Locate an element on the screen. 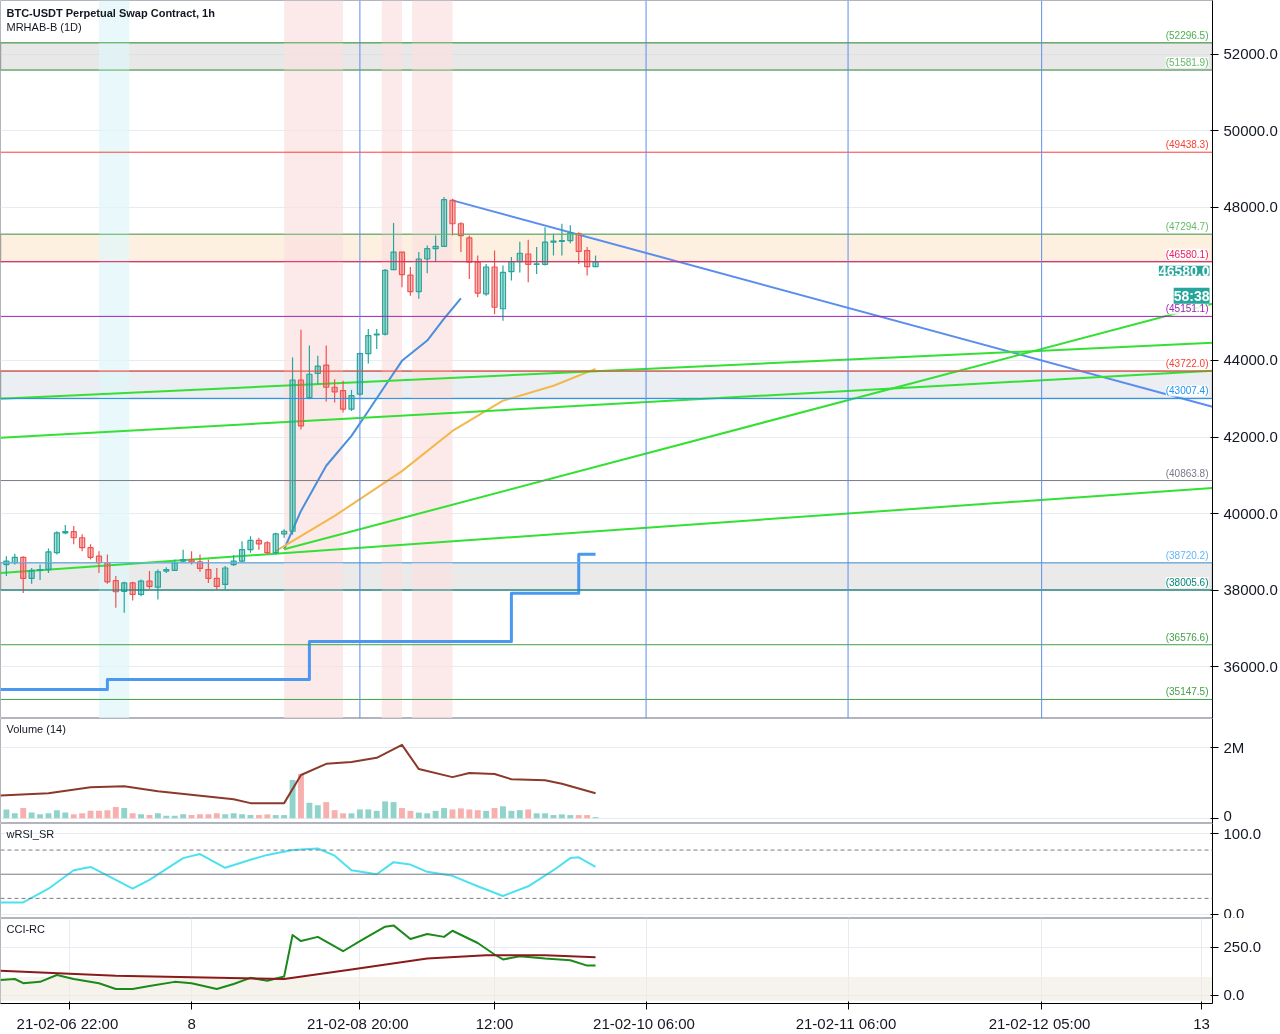 The width and height of the screenshot is (1280, 1034). y-tick-label: 52000.0 is located at coordinates (1250, 54).